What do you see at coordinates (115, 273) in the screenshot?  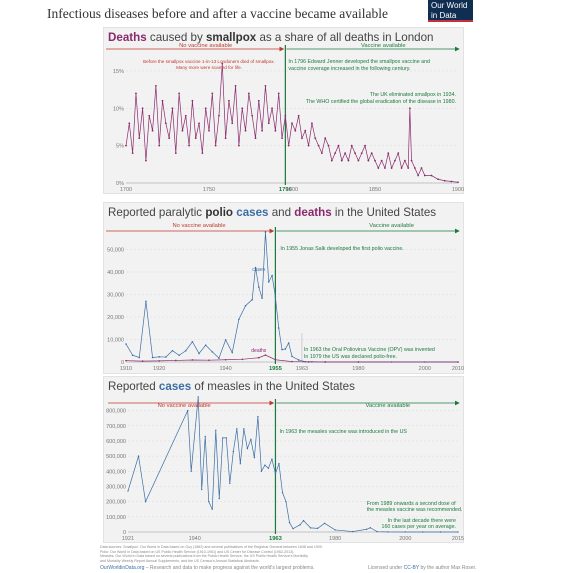 I see `y-tick-label: 40,000` at bounding box center [115, 273].